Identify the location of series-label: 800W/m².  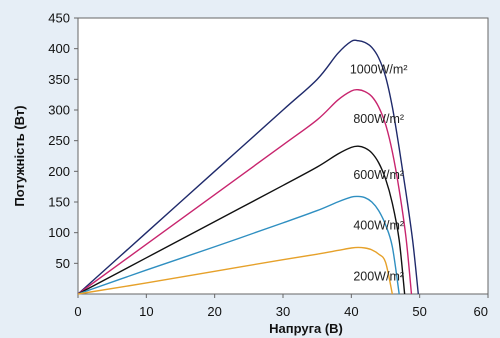
(378, 119).